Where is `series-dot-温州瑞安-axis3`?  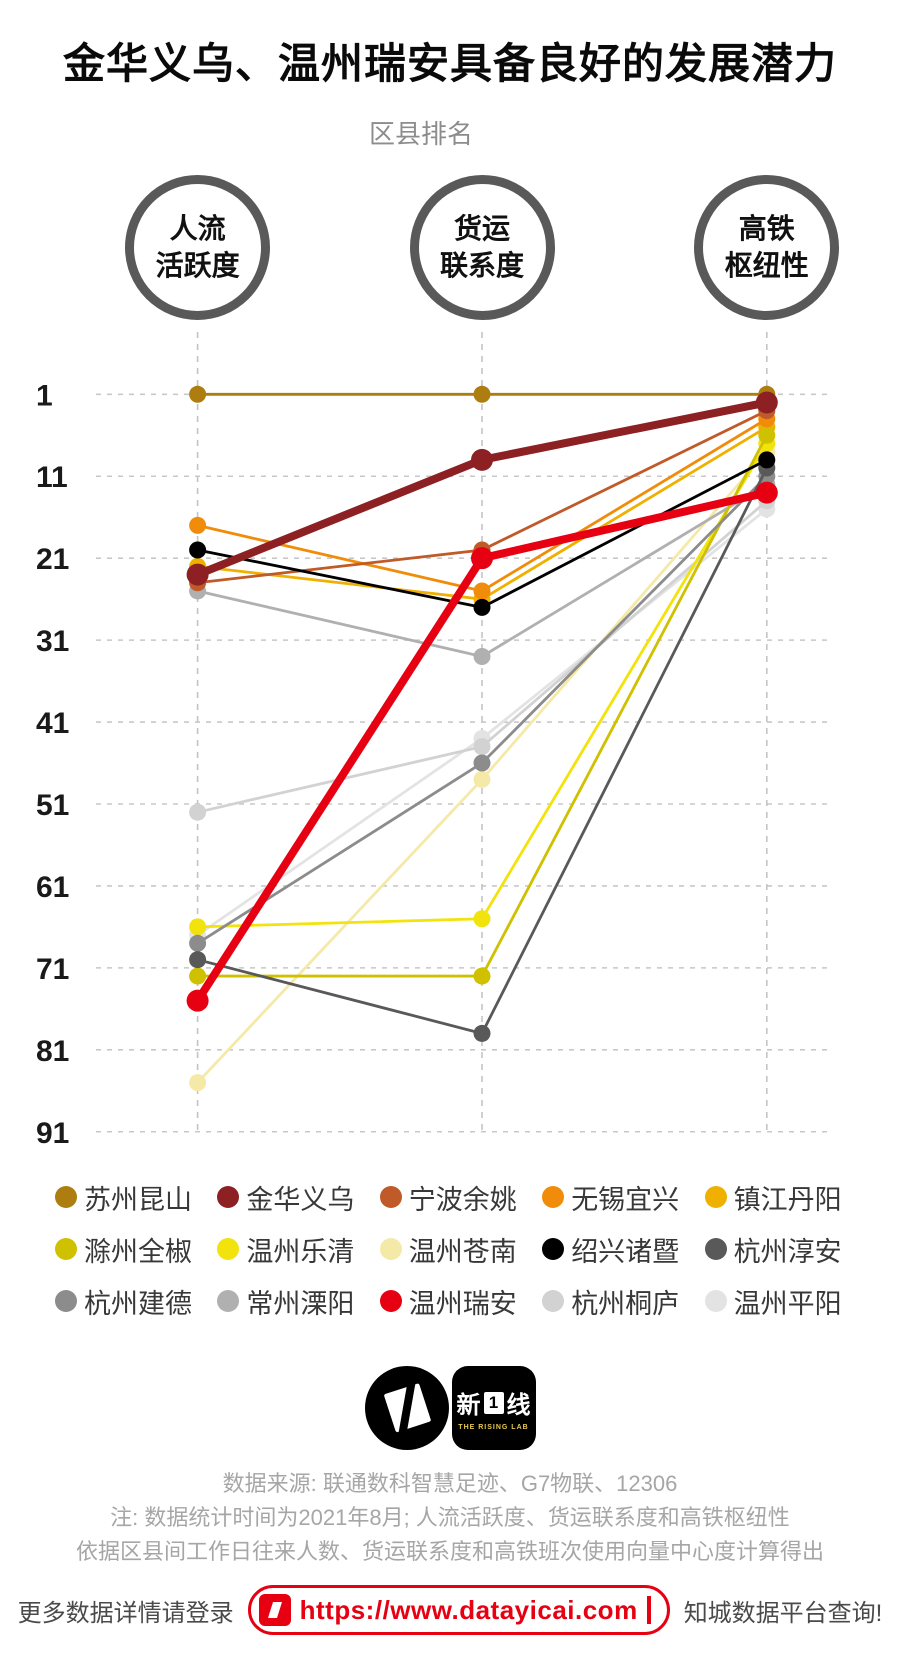 series-dot-温州瑞安-axis3 is located at coordinates (766, 492).